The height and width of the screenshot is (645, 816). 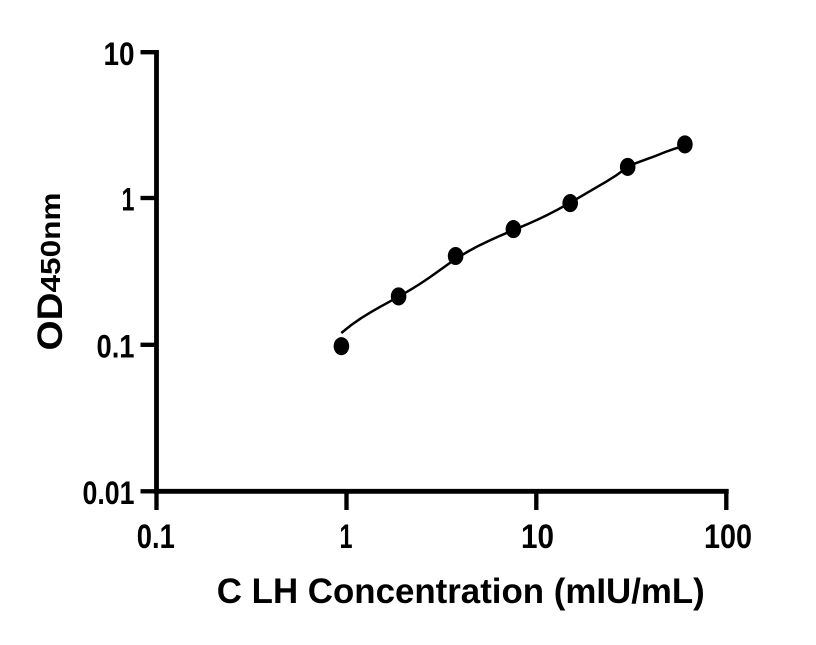 What do you see at coordinates (50, 272) in the screenshot?
I see `svg-text: OD450nm` at bounding box center [50, 272].